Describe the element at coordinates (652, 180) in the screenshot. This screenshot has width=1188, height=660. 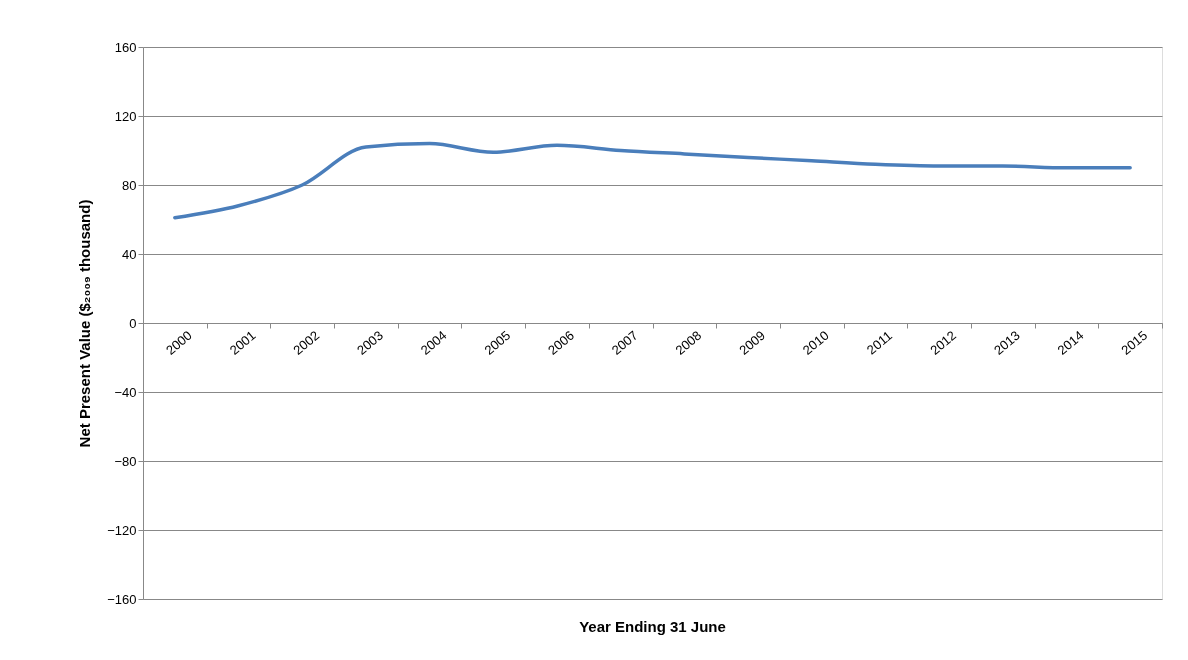
I see `line-series` at that location.